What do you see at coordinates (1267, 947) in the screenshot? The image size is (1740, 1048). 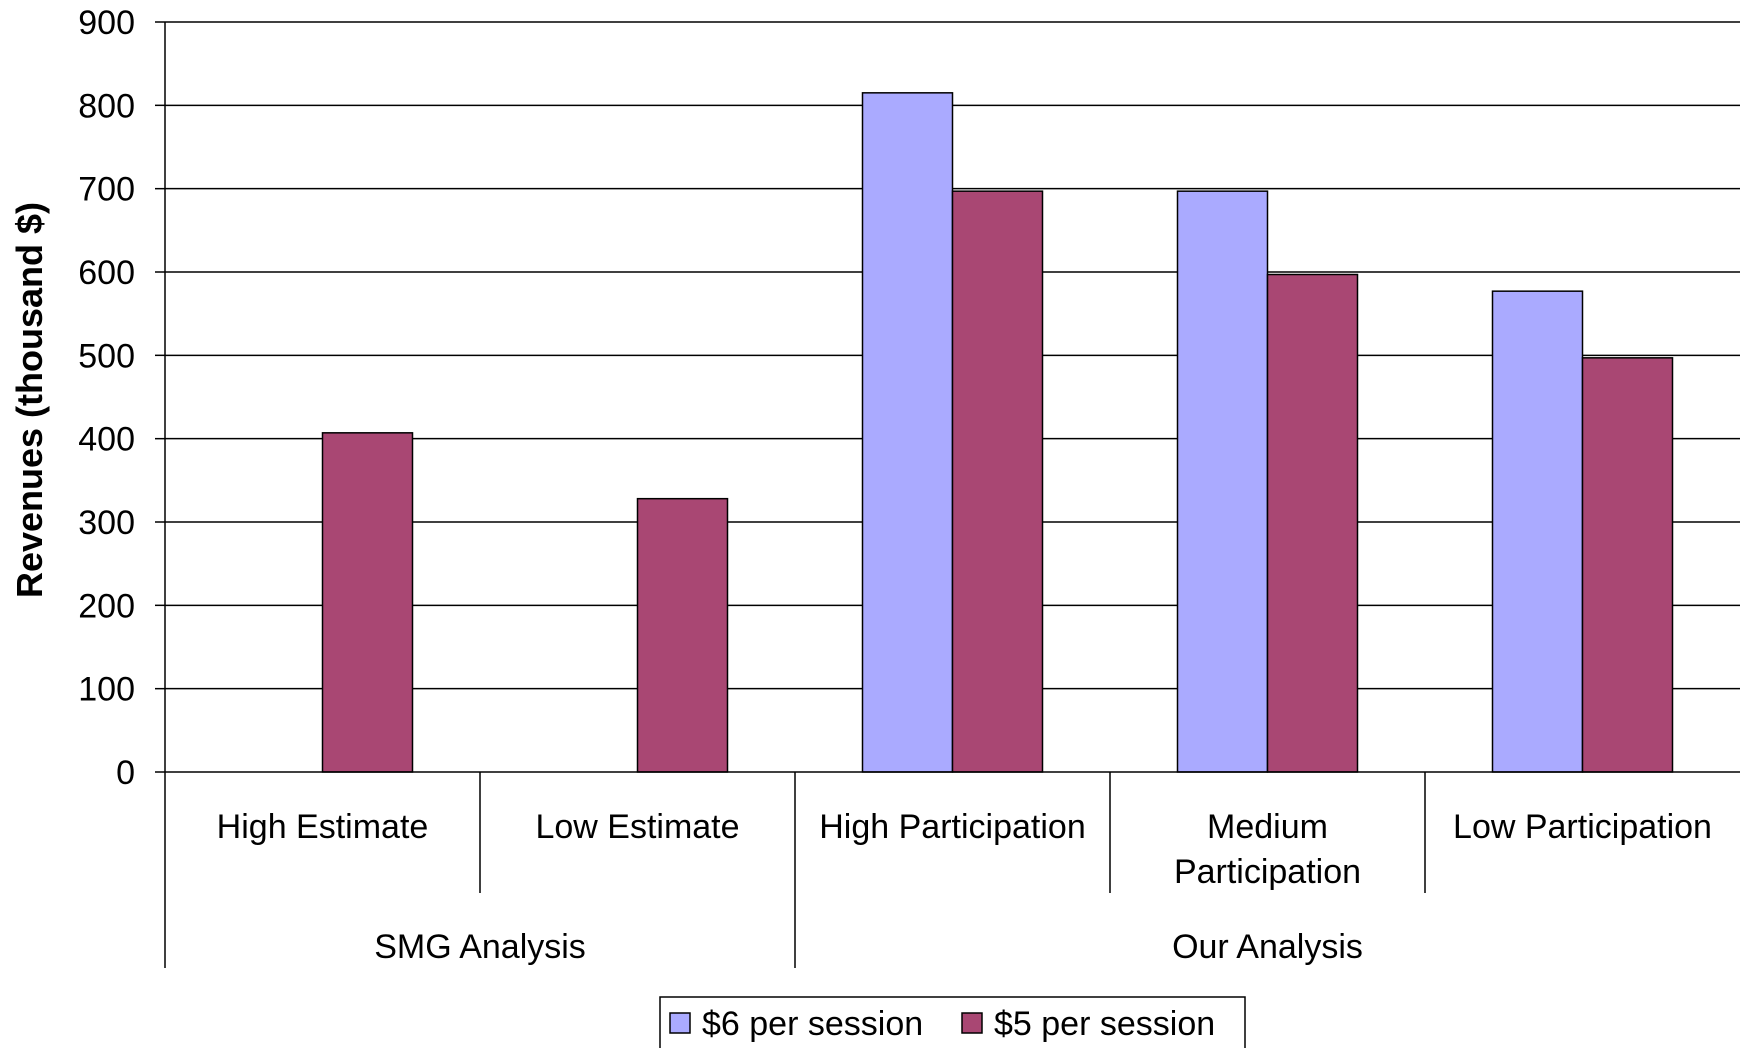 I see `group-label: Our Analysis` at bounding box center [1267, 947].